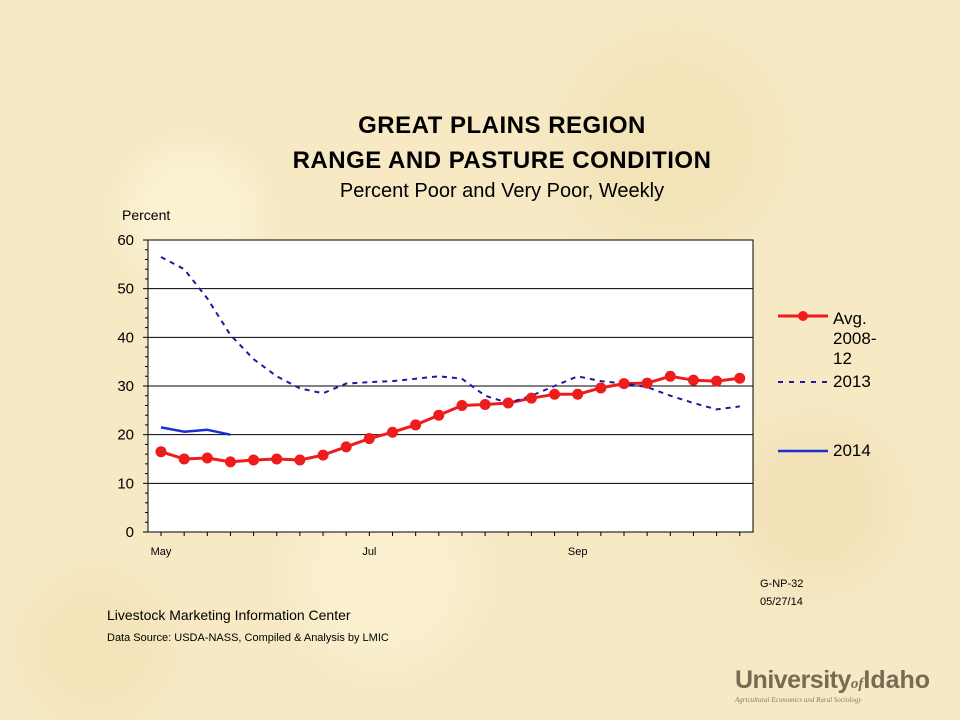  I want to click on y-tick-label: 60, so click(125, 240).